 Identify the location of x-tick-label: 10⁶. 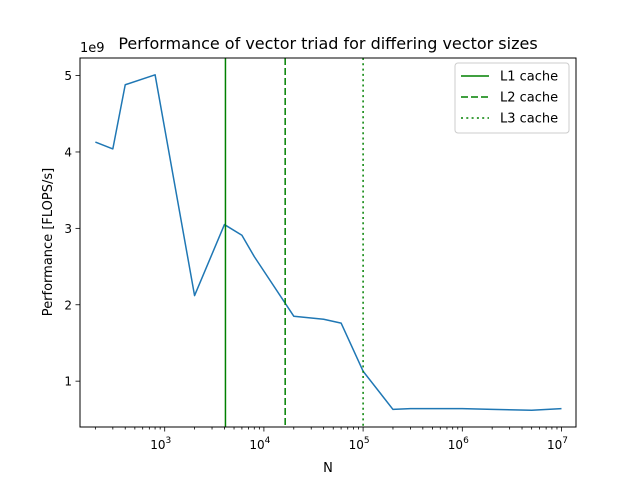
(458, 444).